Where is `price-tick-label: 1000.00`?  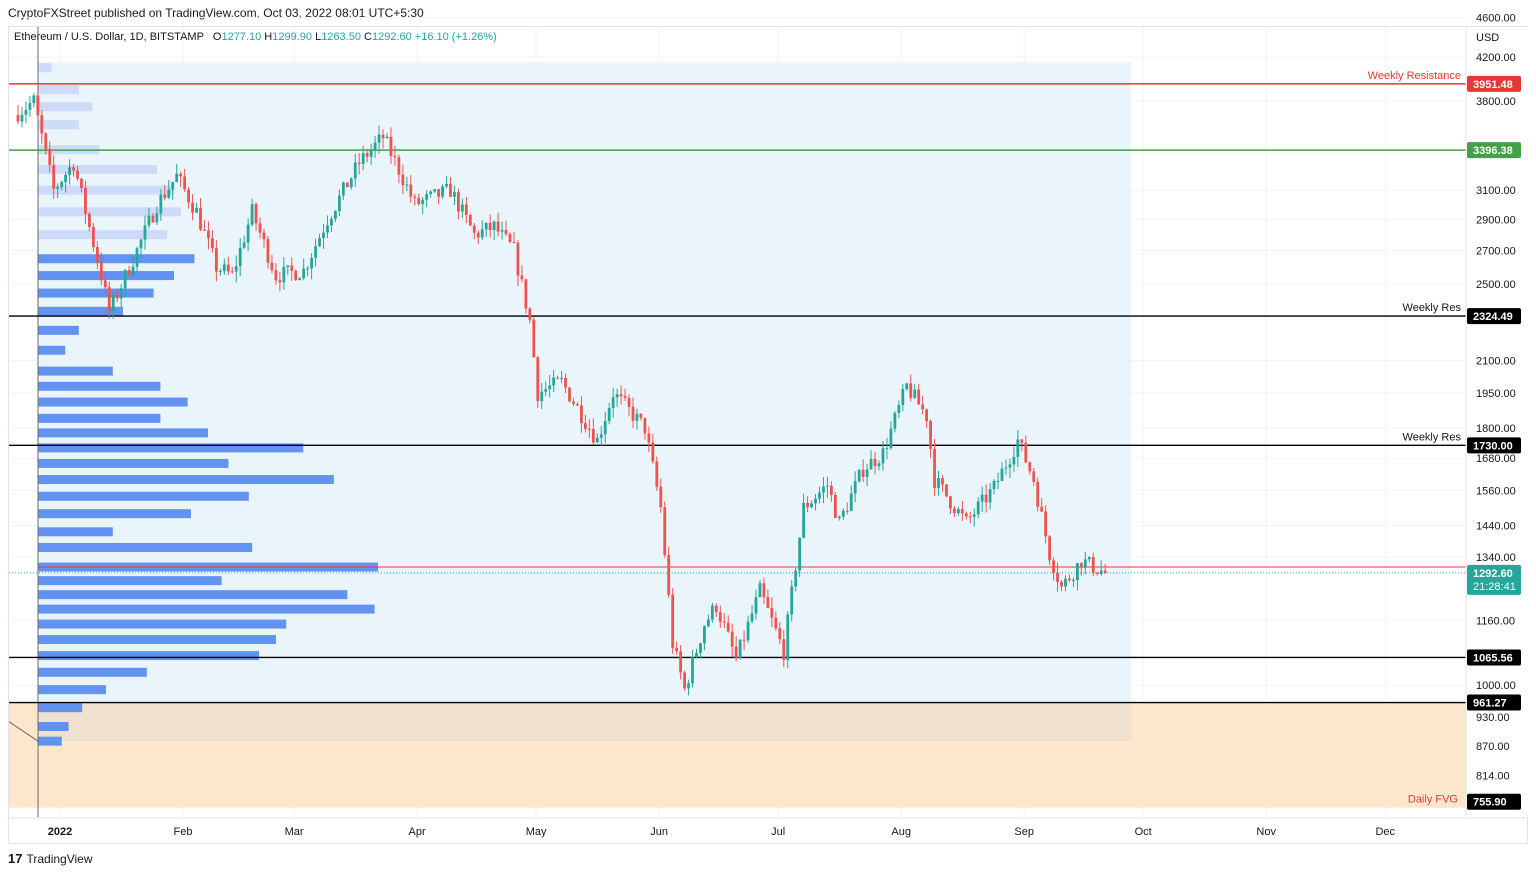 price-tick-label: 1000.00 is located at coordinates (1496, 686).